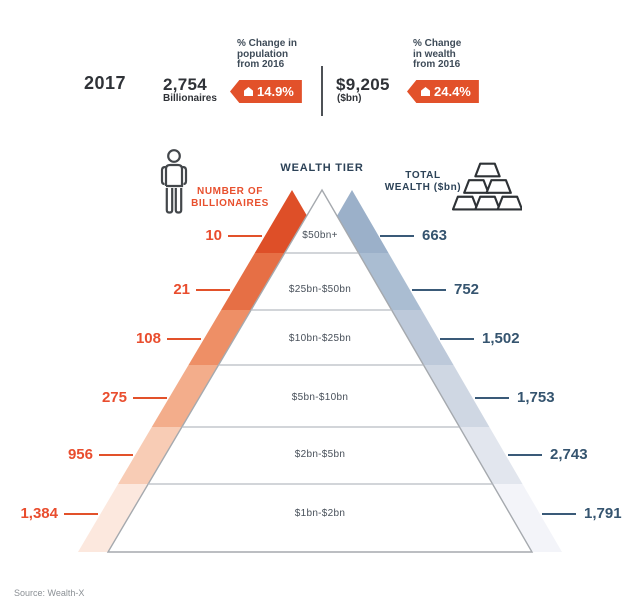  What do you see at coordinates (536, 397) in the screenshot?
I see `tier-4-wealth: 1,753` at bounding box center [536, 397].